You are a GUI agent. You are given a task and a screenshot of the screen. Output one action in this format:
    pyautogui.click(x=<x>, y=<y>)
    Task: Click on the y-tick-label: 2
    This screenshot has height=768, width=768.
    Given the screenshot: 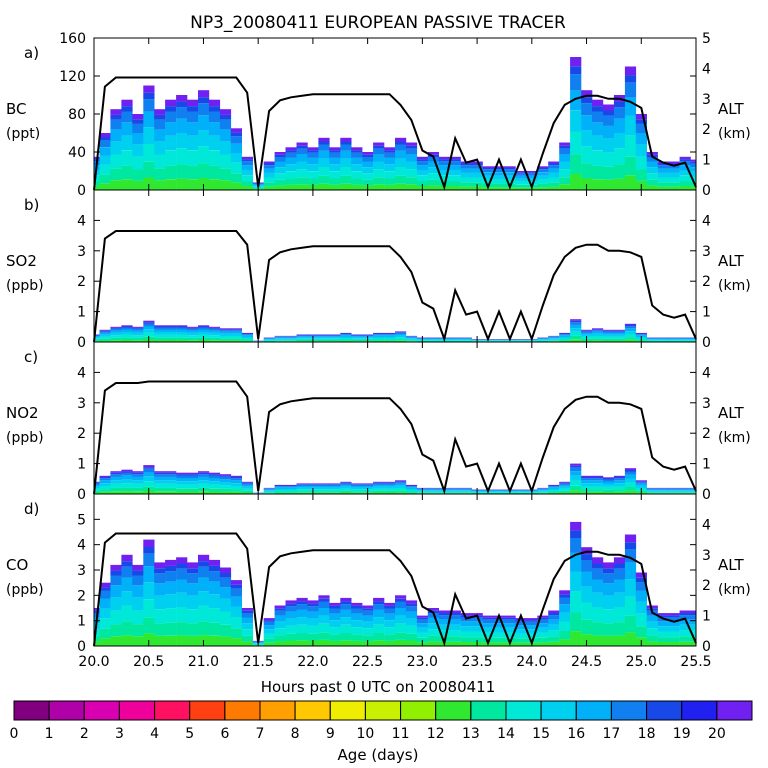 What is the action you would take?
    pyautogui.click(x=81, y=282)
    